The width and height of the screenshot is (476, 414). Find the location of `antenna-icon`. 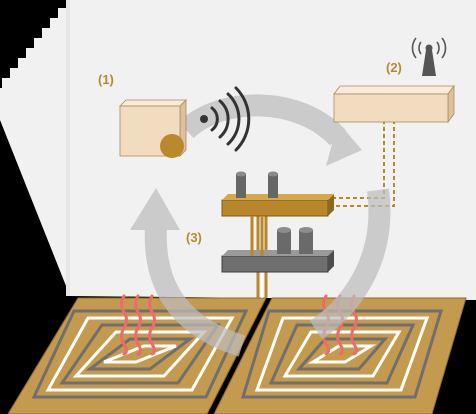

antenna-icon is located at coordinates (429, 56).